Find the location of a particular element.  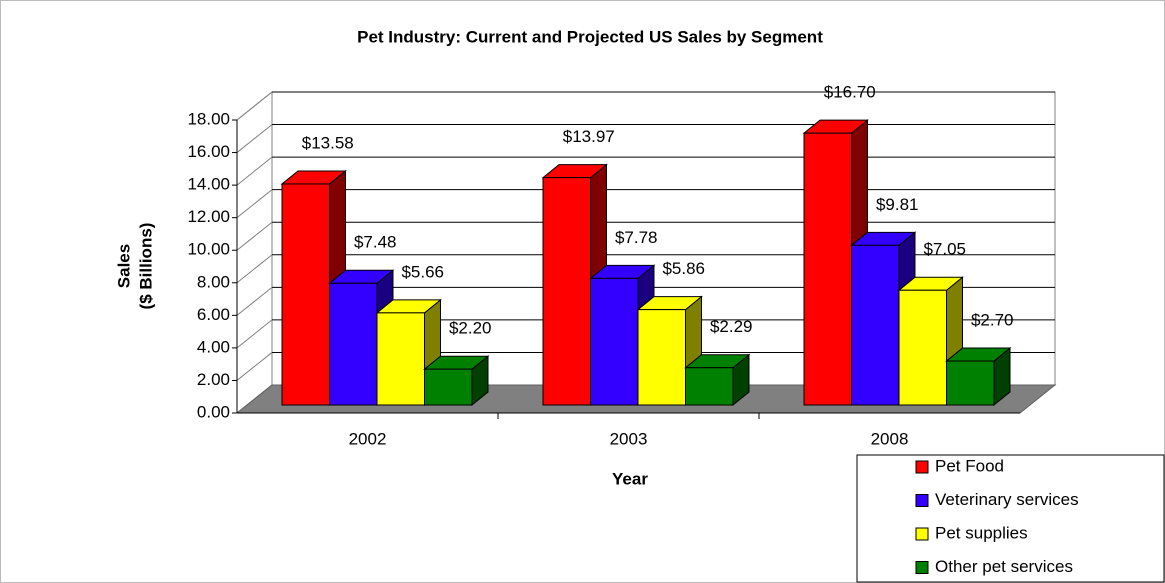

y-axis-label-line: Sales is located at coordinates (123, 266).